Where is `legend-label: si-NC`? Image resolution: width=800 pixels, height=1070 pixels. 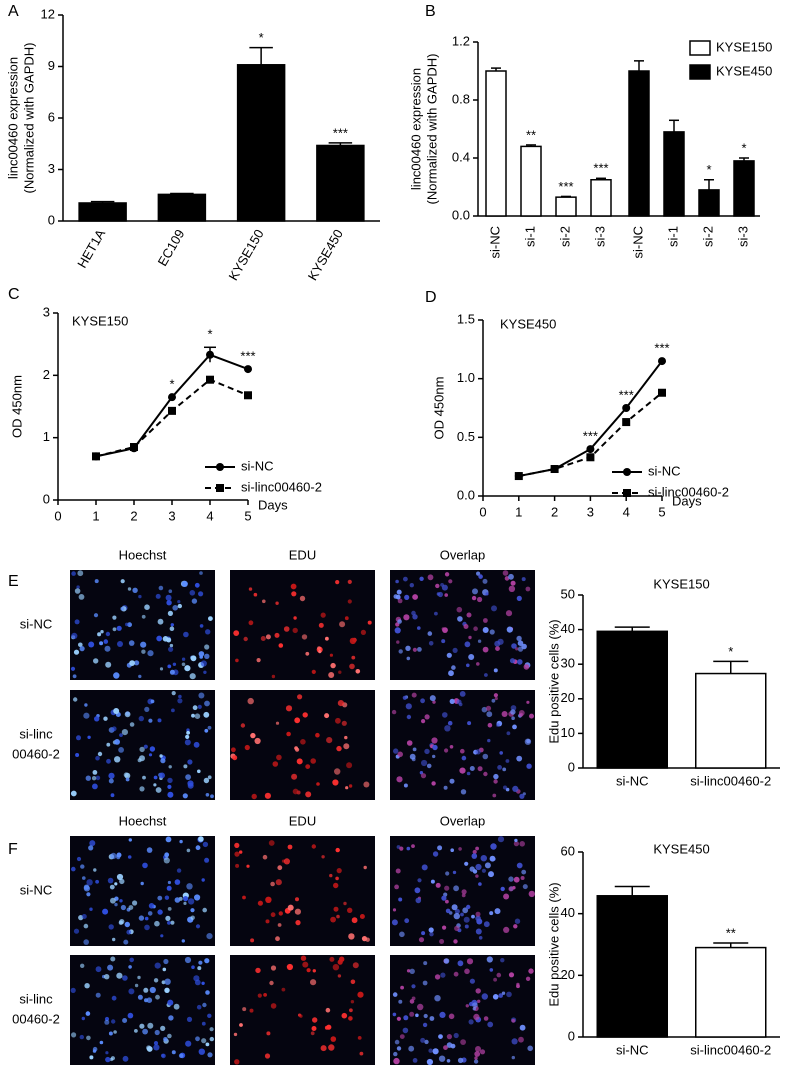 legend-label: si-NC is located at coordinates (257, 465).